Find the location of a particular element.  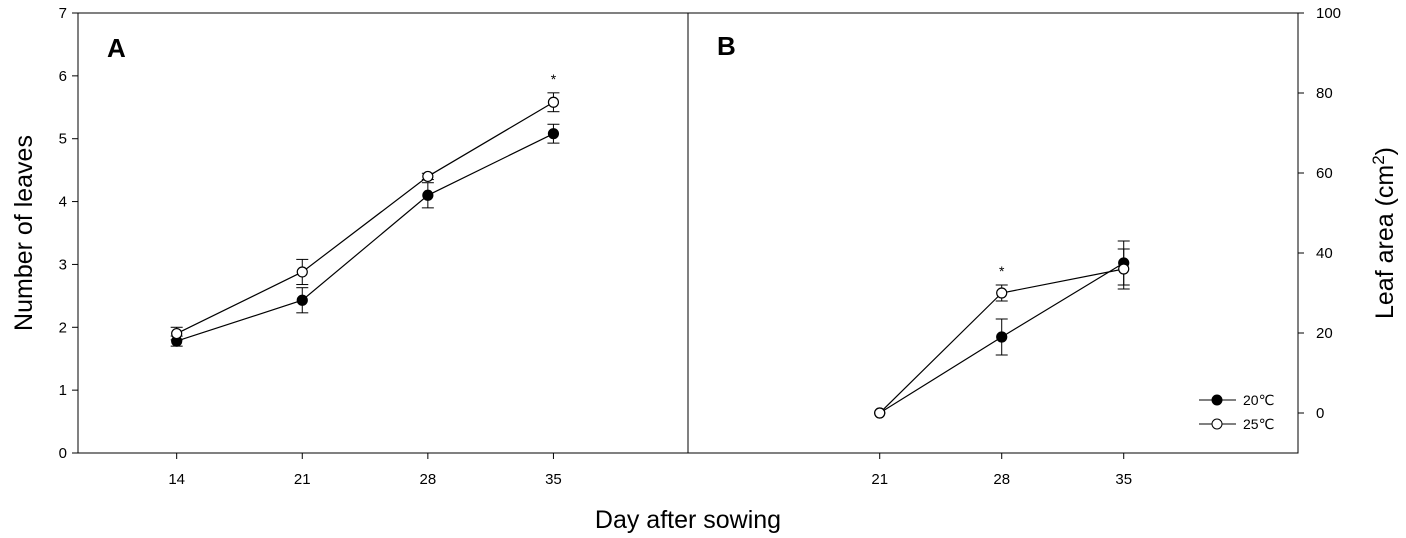

right-y-axis-title: Leaf area (cm2) is located at coordinates (1384, 233).